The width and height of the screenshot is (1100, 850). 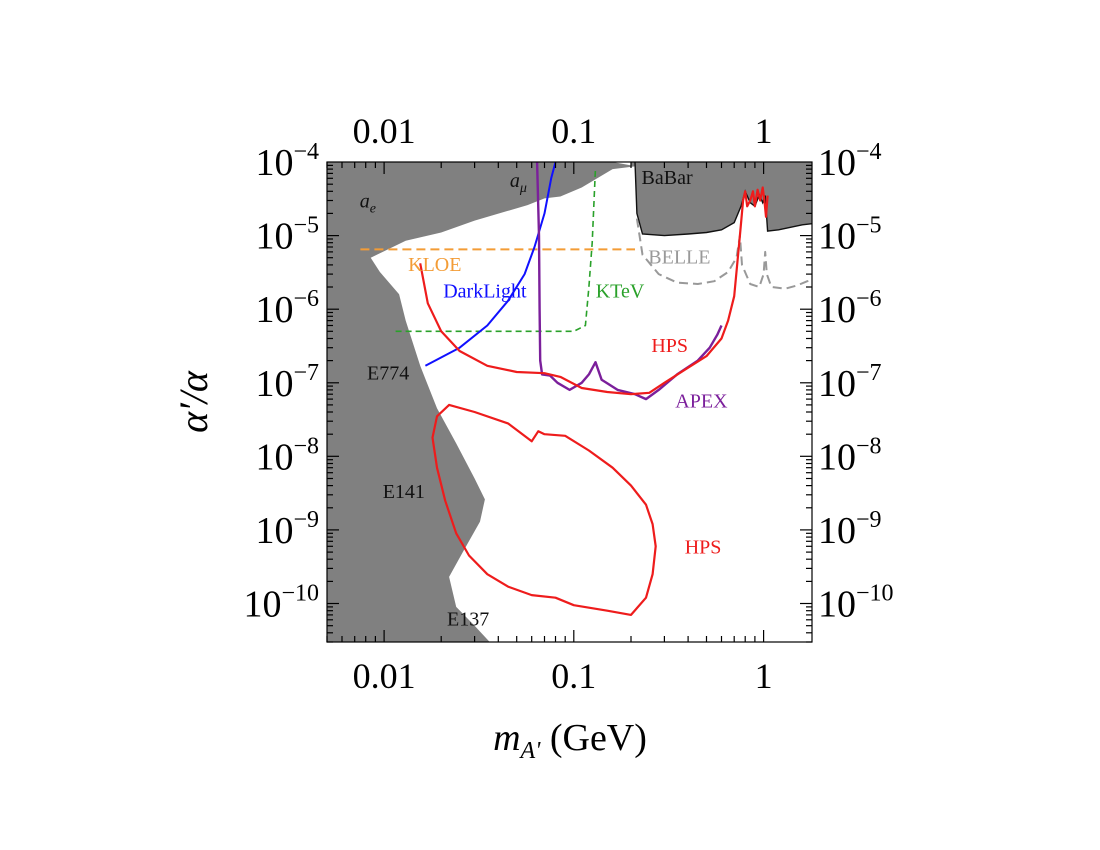 I want to click on region-label-7: HPS, so click(x=669, y=346).